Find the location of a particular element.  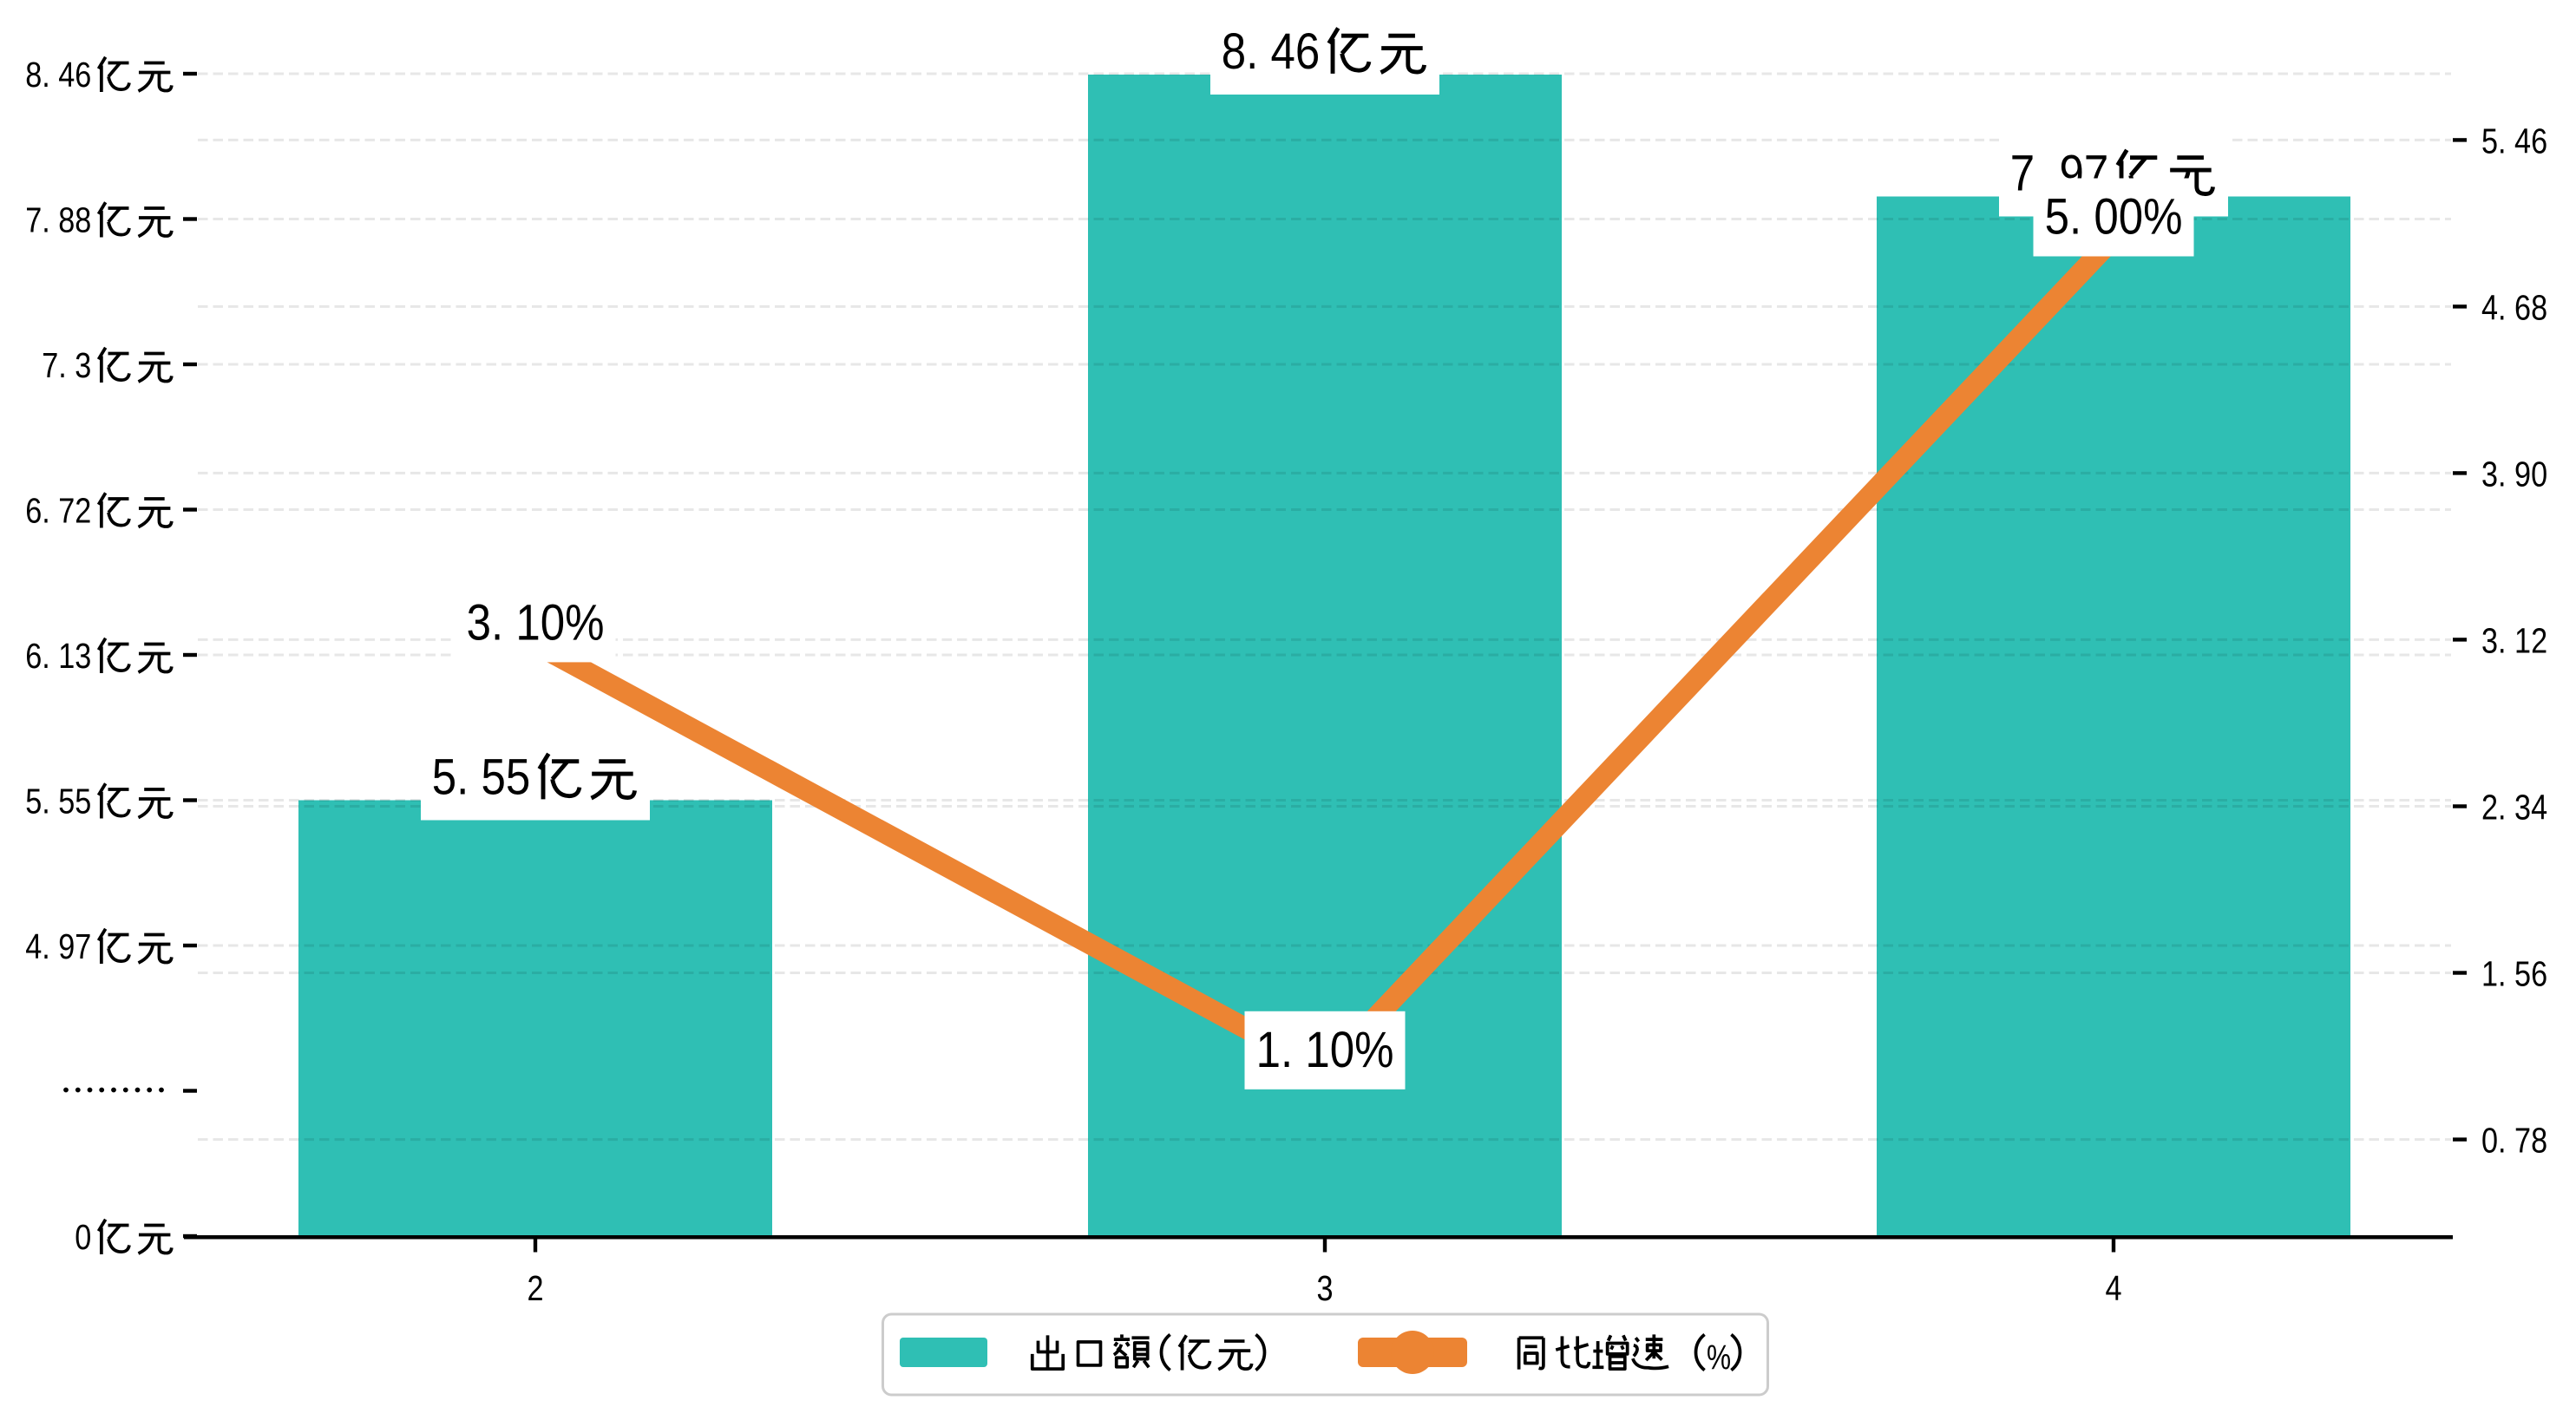

svg-text: 5. 46 is located at coordinates (2514, 142).